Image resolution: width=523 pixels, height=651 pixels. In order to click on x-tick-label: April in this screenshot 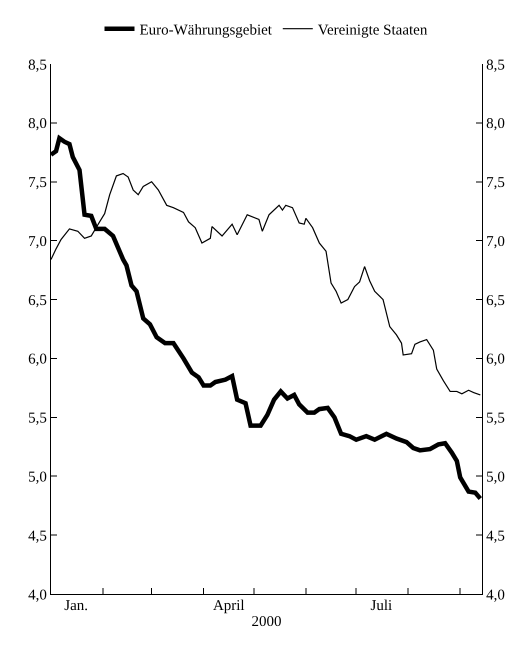, I will do `click(228, 606)`.